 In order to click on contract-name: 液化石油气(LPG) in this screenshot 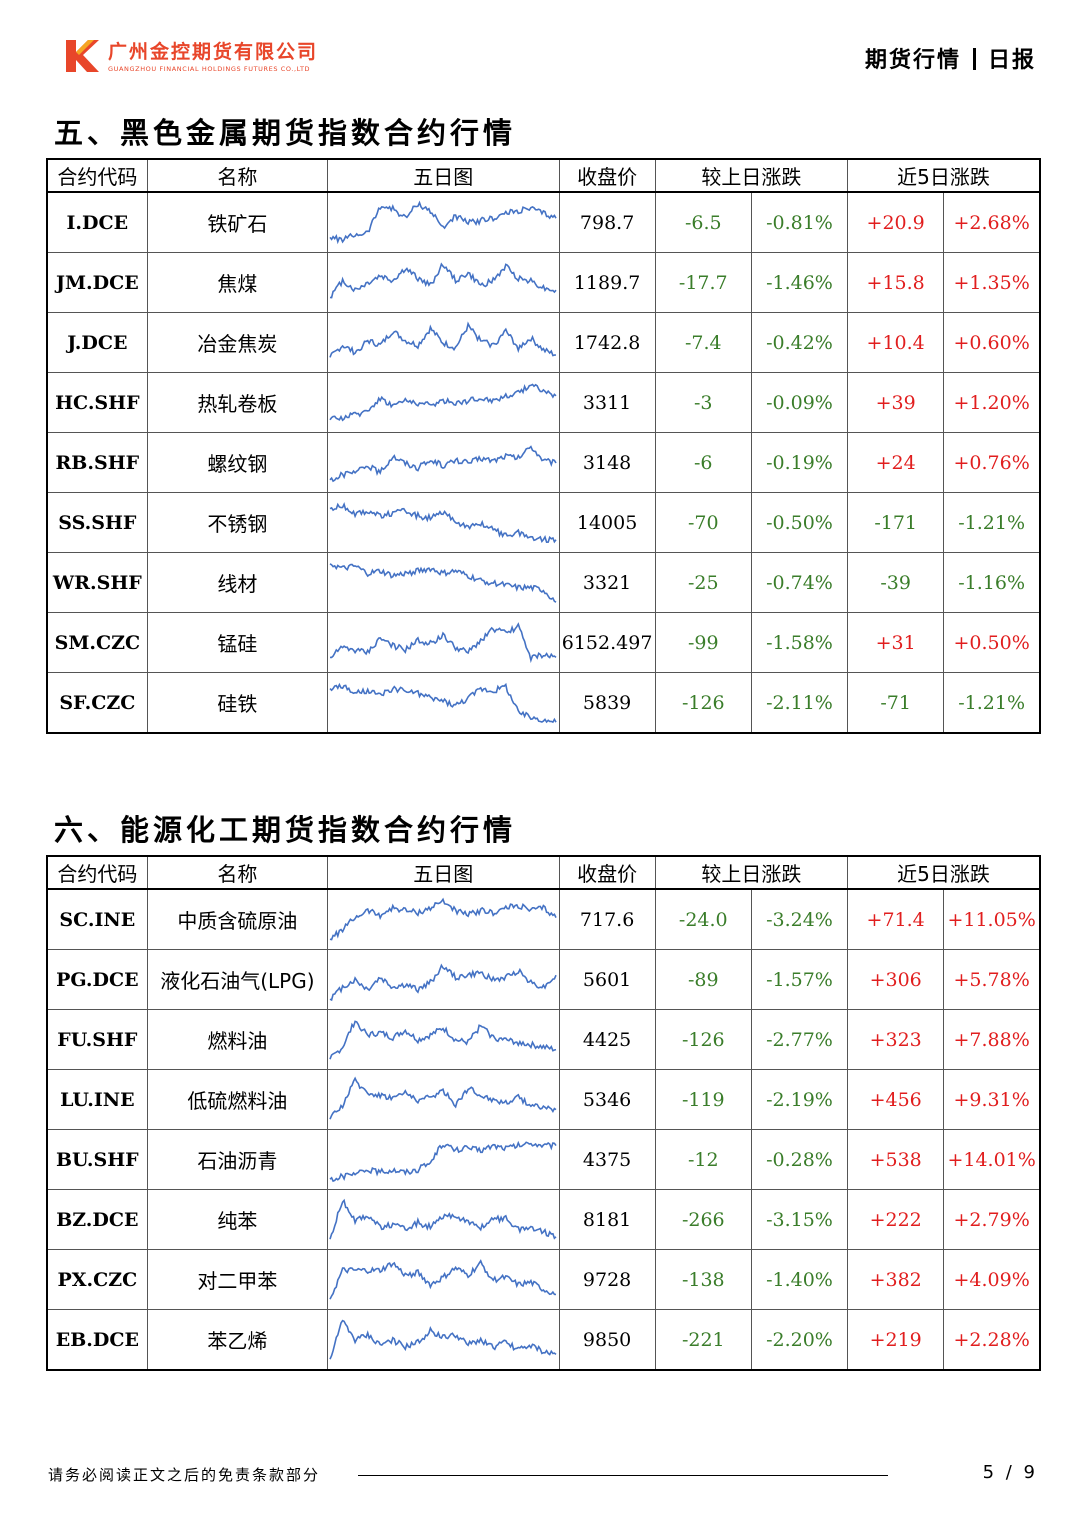, I will do `click(237, 979)`.